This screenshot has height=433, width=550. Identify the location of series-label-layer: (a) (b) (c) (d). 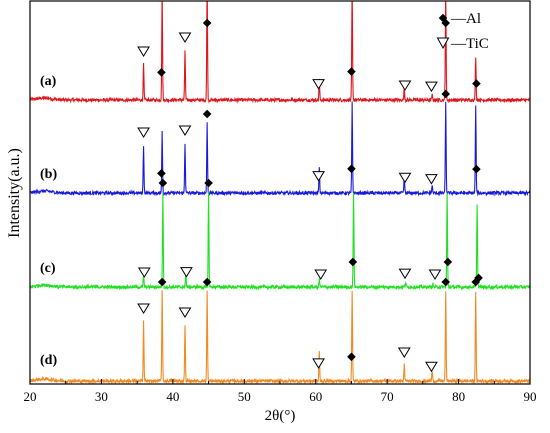
(48, 221).